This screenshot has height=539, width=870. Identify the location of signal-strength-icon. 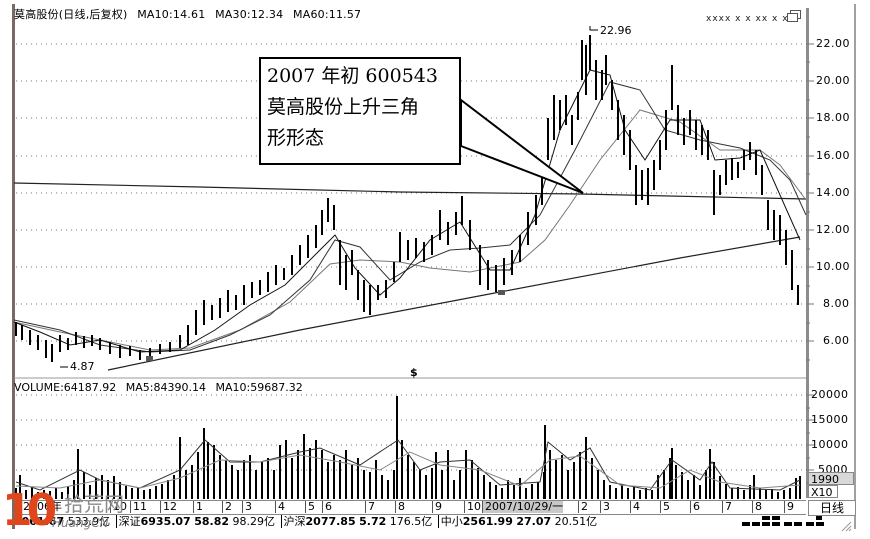
(785, 522).